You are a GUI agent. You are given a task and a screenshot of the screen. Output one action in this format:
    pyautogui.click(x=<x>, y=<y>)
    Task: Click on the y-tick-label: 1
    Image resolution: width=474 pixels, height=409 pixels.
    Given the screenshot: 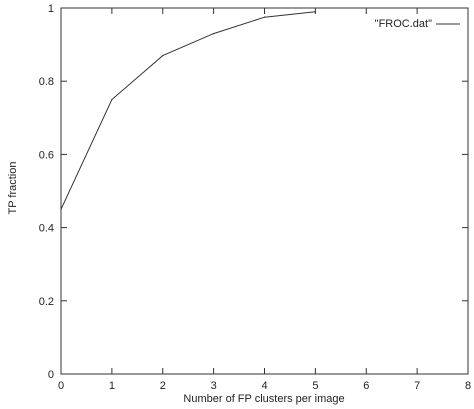 What is the action you would take?
    pyautogui.click(x=51, y=9)
    